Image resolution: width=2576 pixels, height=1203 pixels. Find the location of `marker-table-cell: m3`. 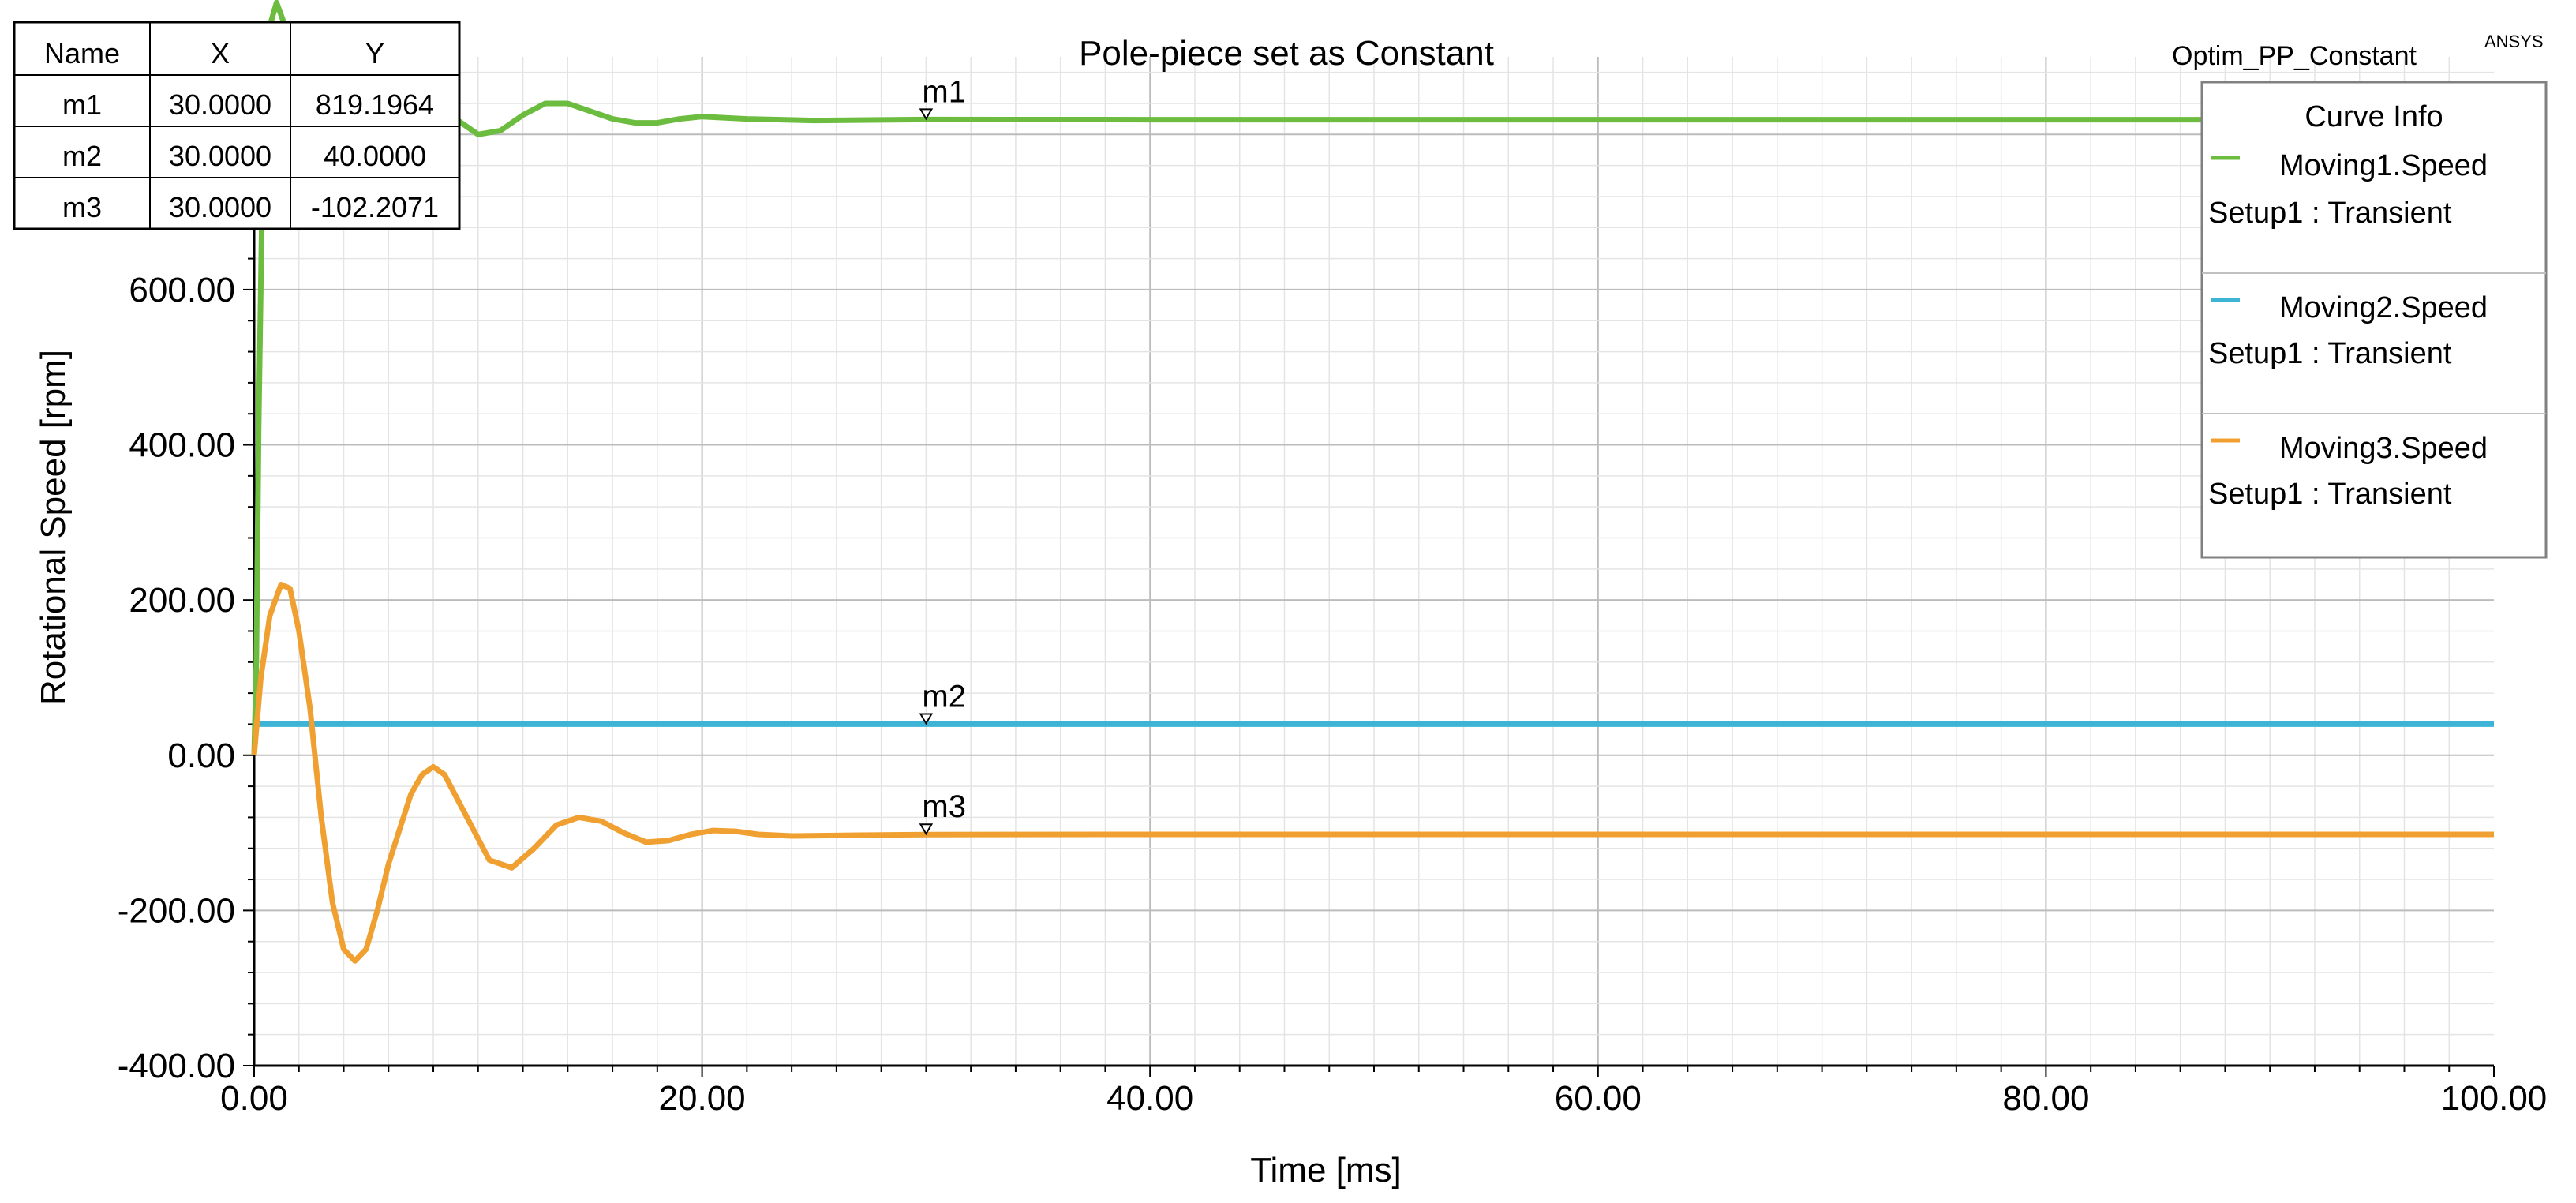

marker-table-cell: m3 is located at coordinates (82, 207).